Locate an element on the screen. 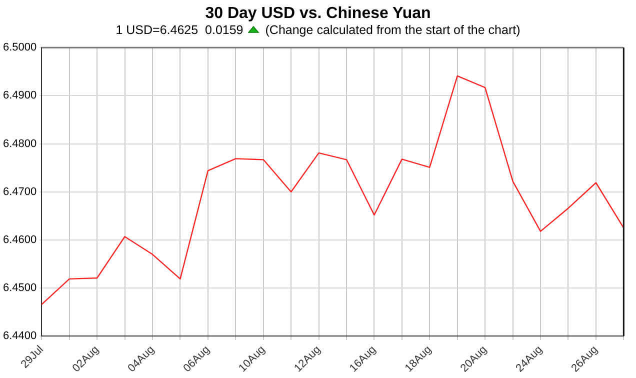 The width and height of the screenshot is (636, 378). y-tick-label: 6.5000 is located at coordinates (19, 48).